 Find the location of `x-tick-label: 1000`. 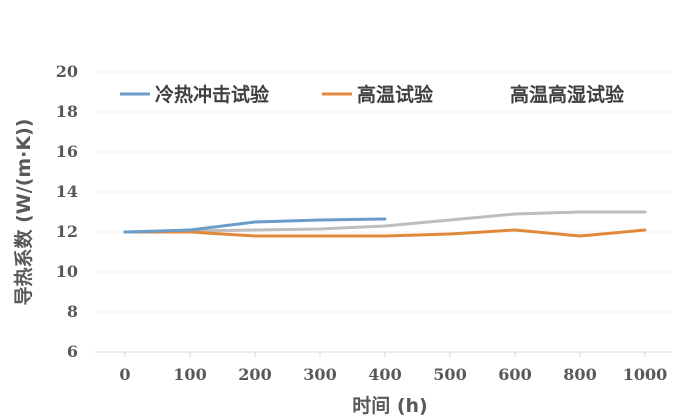

x-tick-label: 1000 is located at coordinates (645, 374).